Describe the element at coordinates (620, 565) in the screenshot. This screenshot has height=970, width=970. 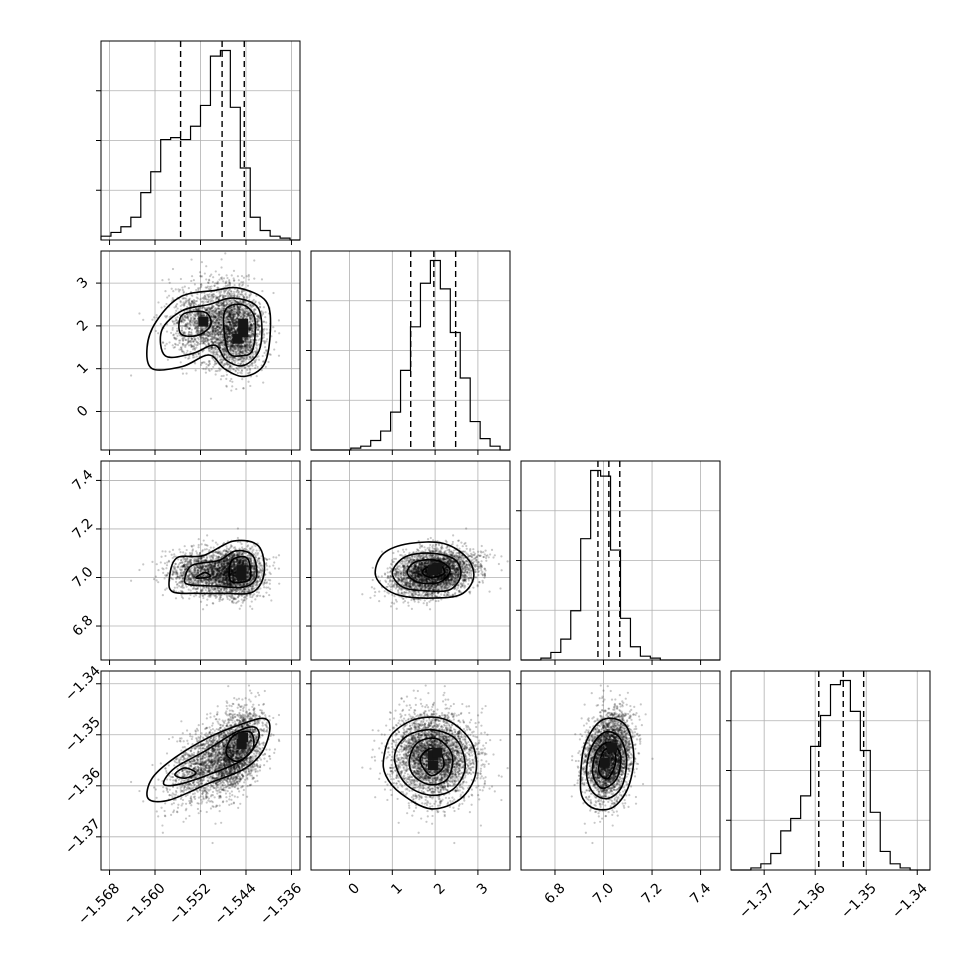
I see `histogram-outline` at that location.